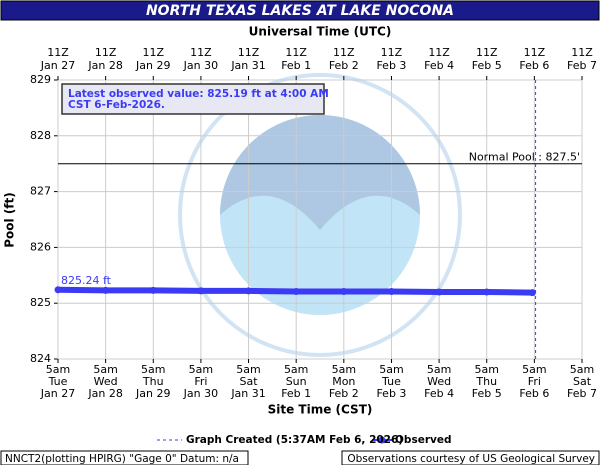 Image resolution: width=600 pixels, height=465 pixels. I want to click on latest-box, so click(193, 99).